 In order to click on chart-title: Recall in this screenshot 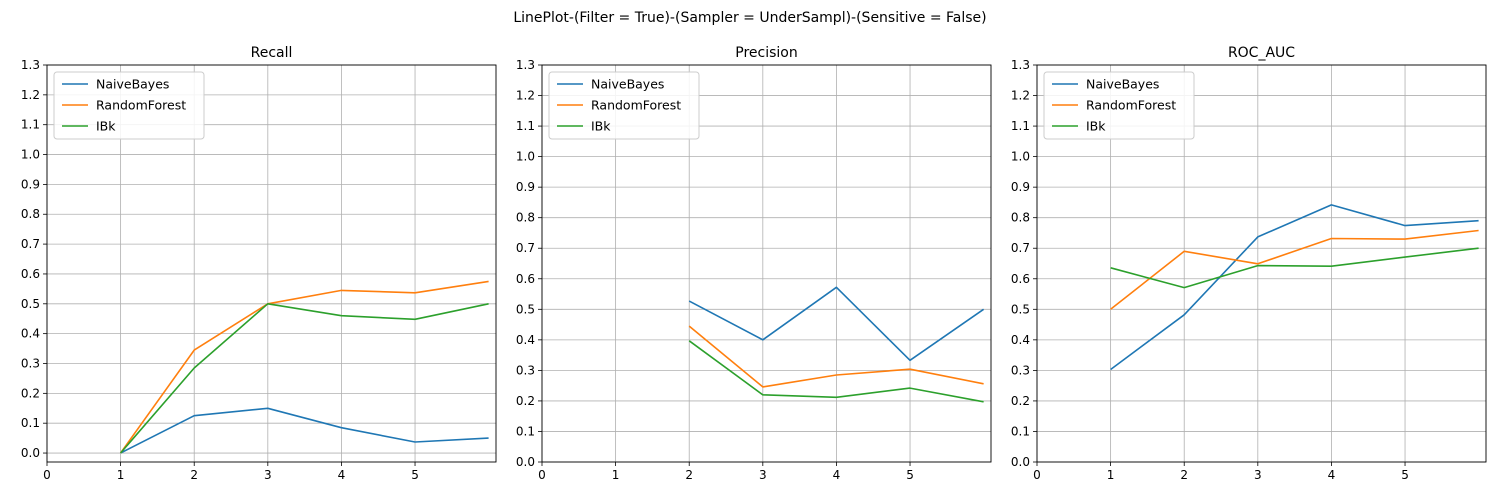, I will do `click(272, 53)`.